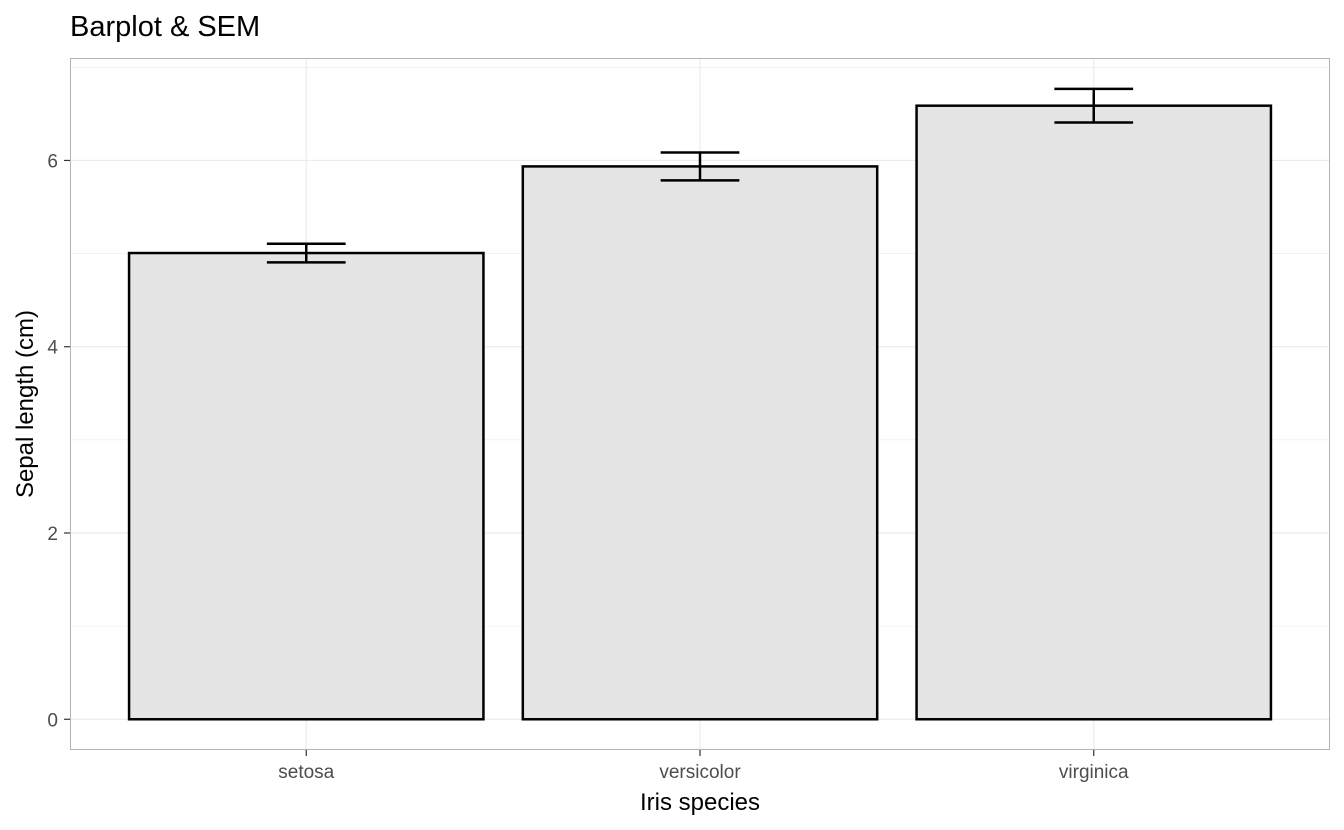 This screenshot has width=1344, height=830. I want to click on x-tick-label-setosa: setosa, so click(306, 772).